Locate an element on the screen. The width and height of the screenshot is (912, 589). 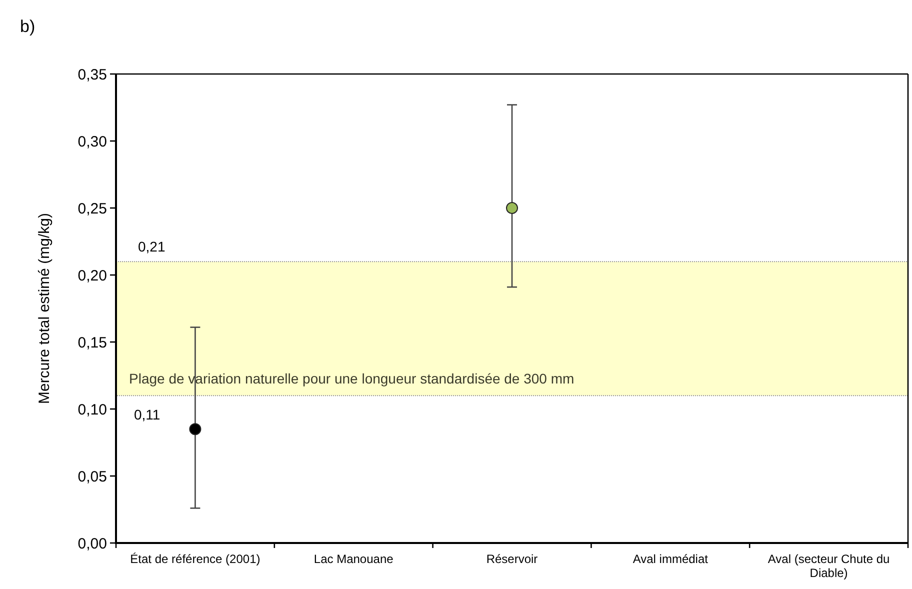
y-tick-label: 0,20 is located at coordinates (92, 275).